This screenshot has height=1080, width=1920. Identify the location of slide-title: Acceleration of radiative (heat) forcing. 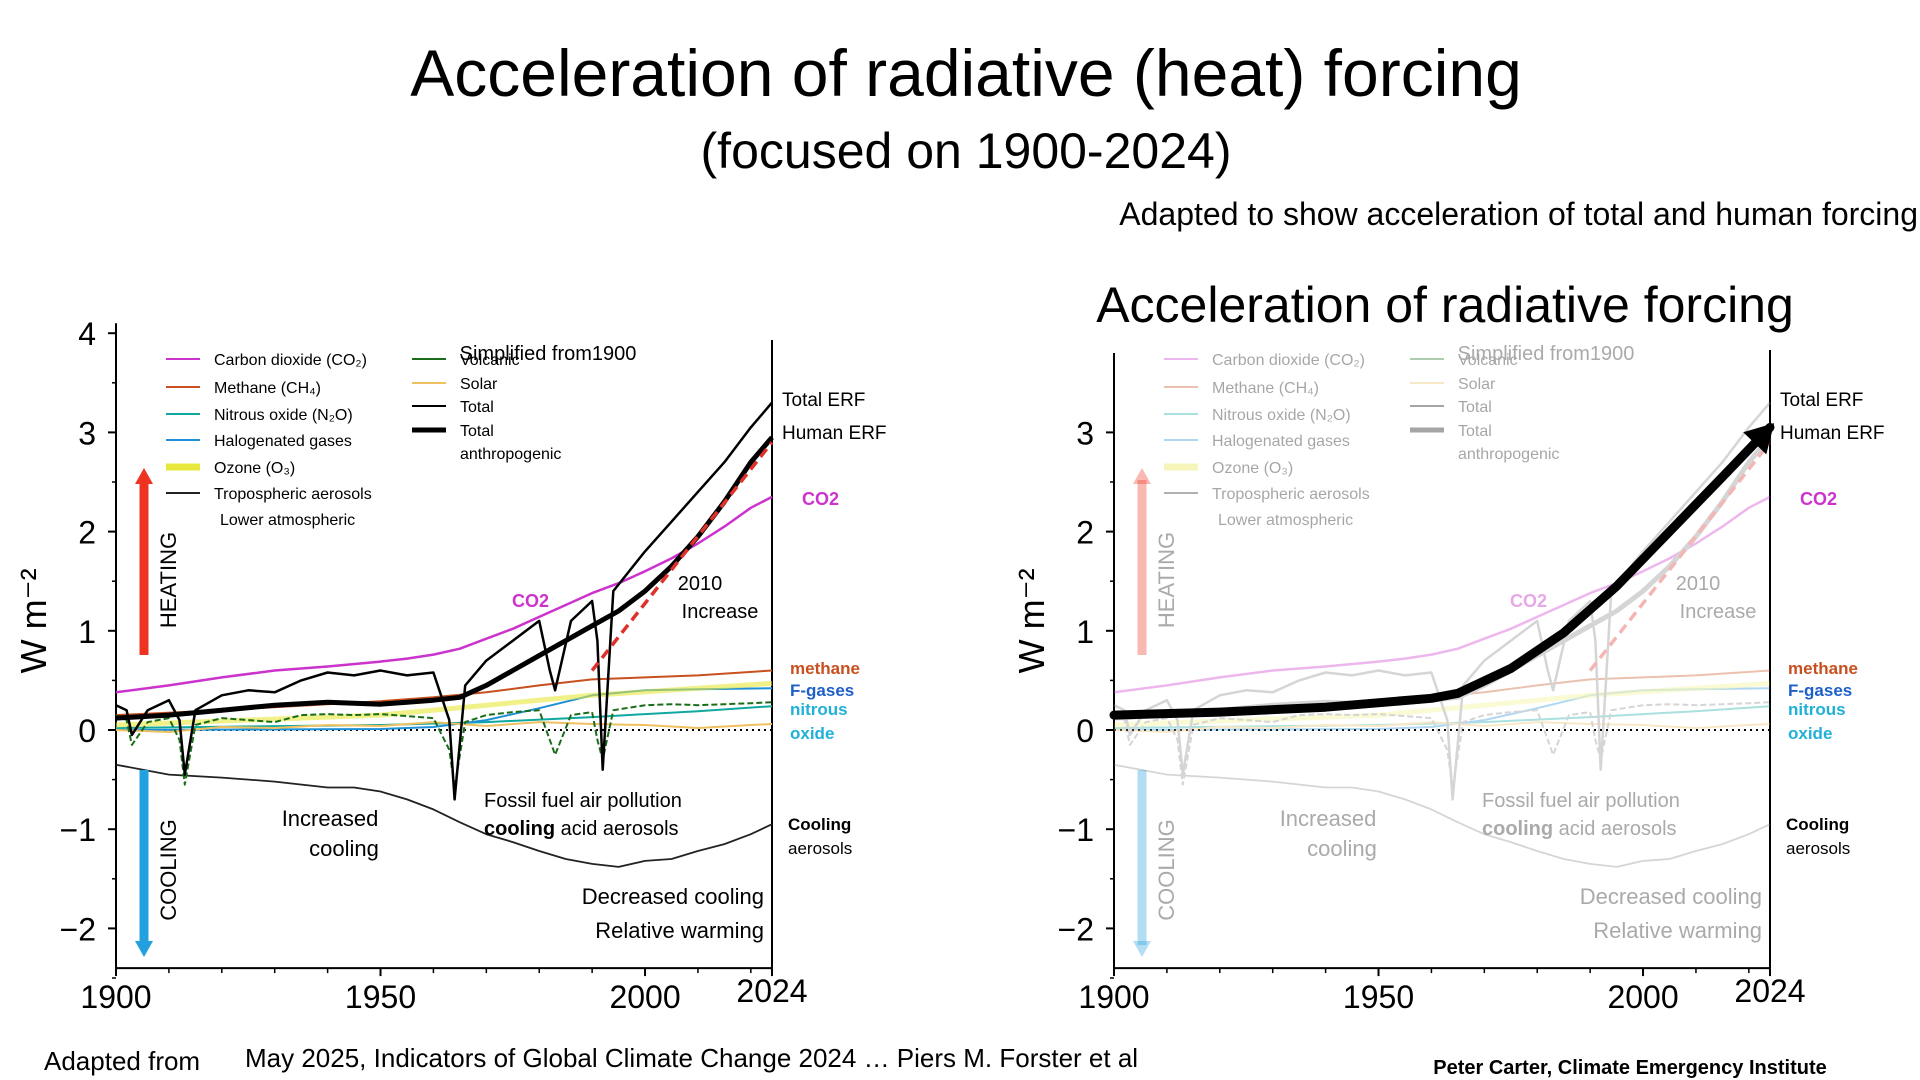
(966, 73).